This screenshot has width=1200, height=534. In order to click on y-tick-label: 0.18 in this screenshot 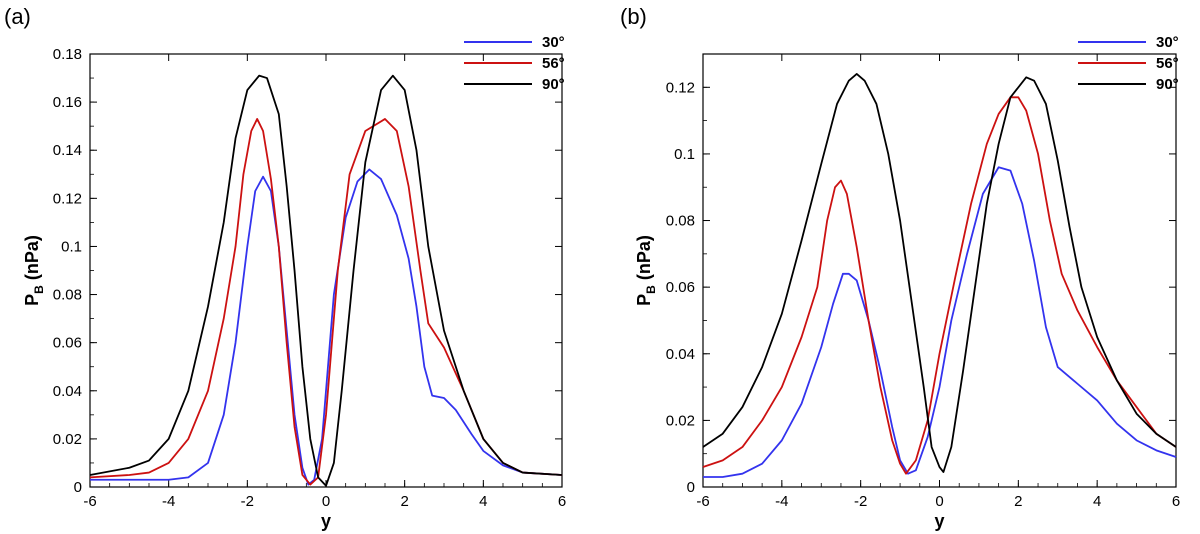, I will do `click(67, 54)`.